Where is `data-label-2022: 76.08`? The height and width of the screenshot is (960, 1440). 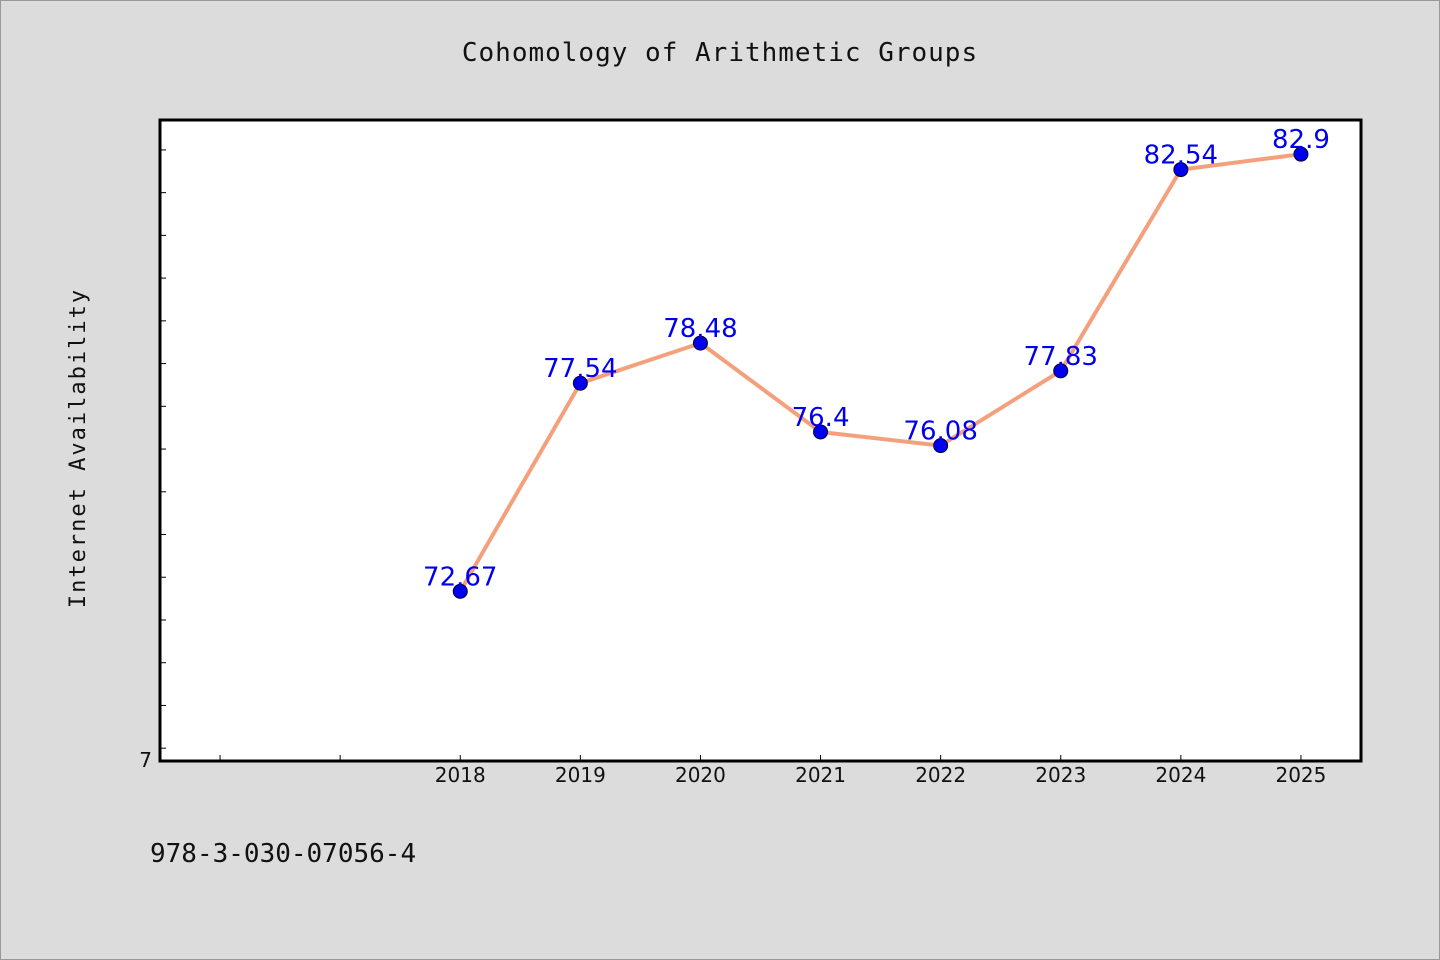 data-label-2022: 76.08 is located at coordinates (940, 432).